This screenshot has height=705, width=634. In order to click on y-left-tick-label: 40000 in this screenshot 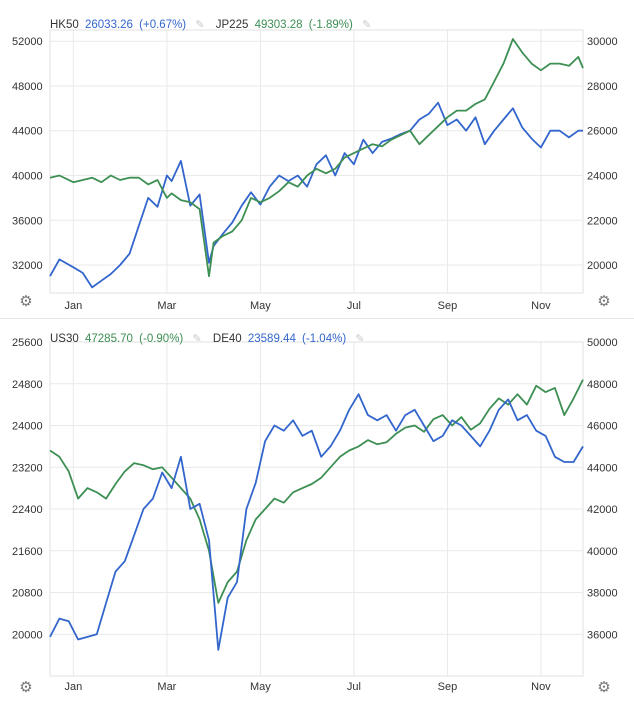, I will do `click(27, 176)`.